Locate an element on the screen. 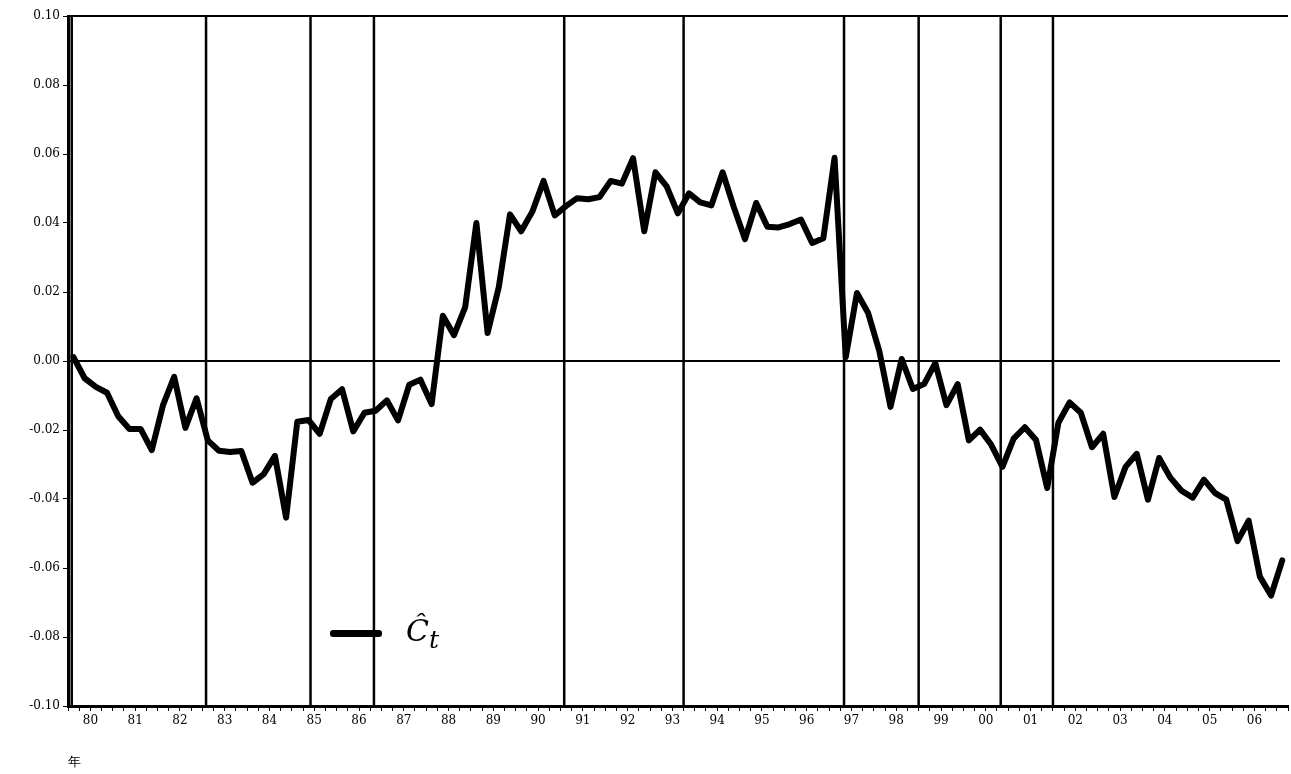  x-tick-label: 00 is located at coordinates (986, 720).